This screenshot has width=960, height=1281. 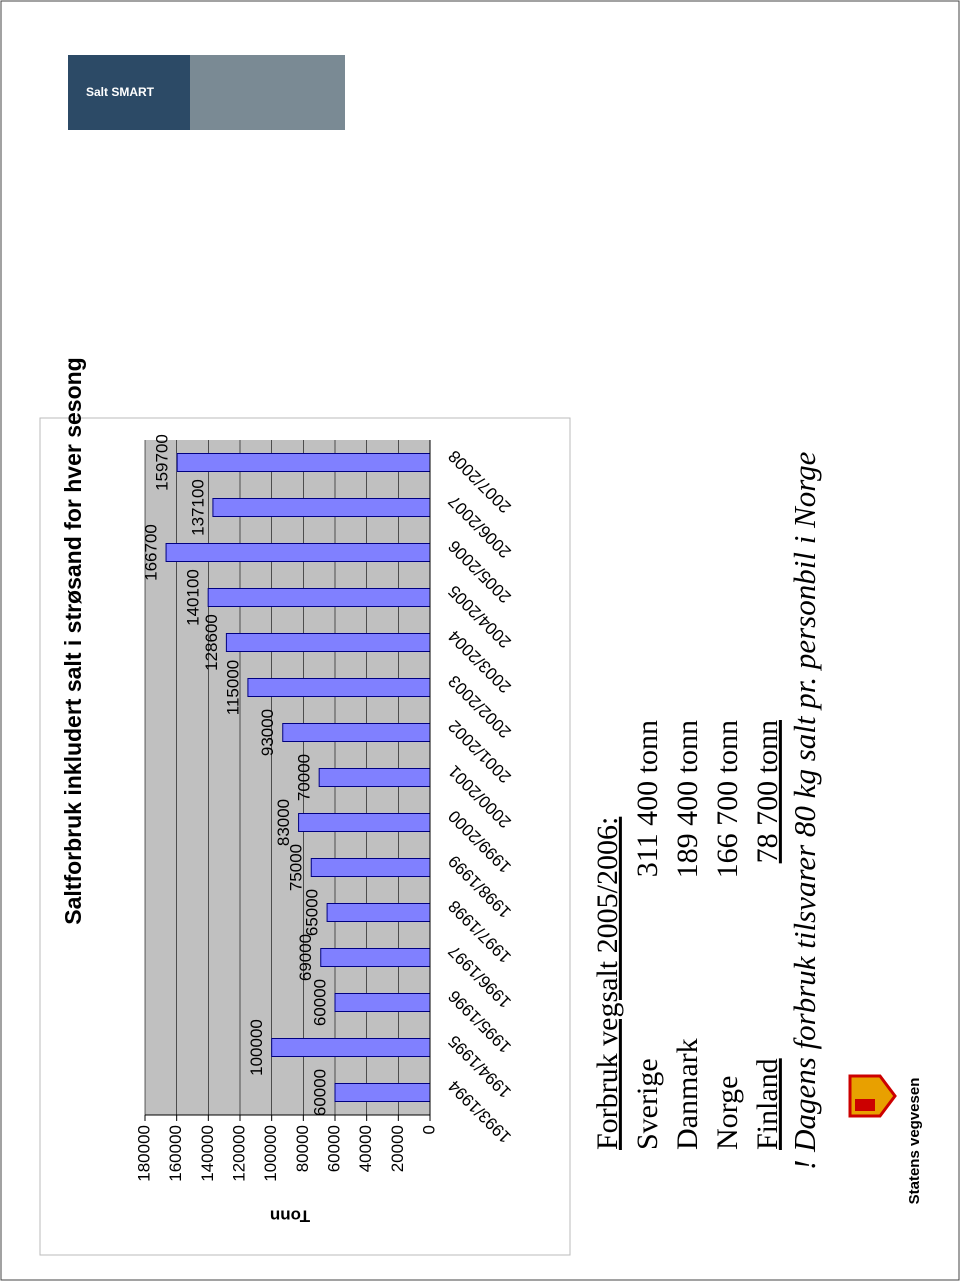 What do you see at coordinates (238, 1153) in the screenshot?
I see `y-tick-label: 120000` at bounding box center [238, 1153].